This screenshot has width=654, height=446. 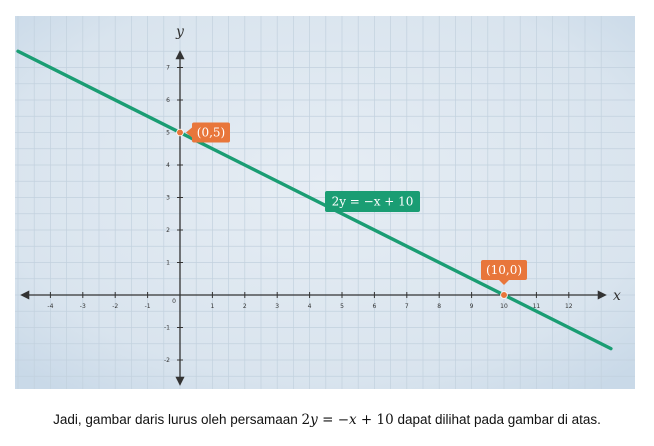 I want to click on y-tick-label: -2, so click(x=167, y=360).